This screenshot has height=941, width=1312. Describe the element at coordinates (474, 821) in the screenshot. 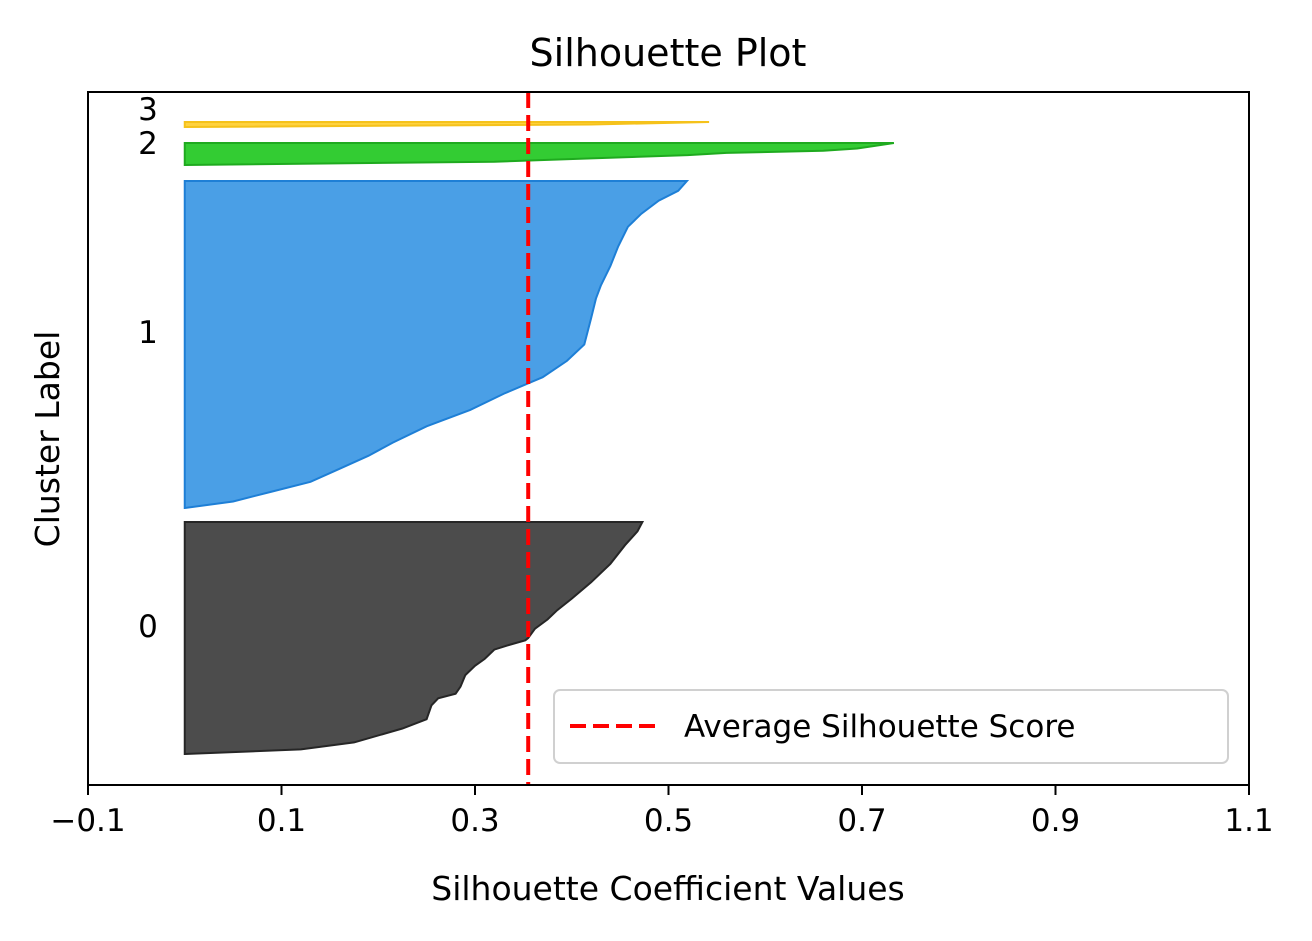

I see `x-tick-label: 0.3` at that location.